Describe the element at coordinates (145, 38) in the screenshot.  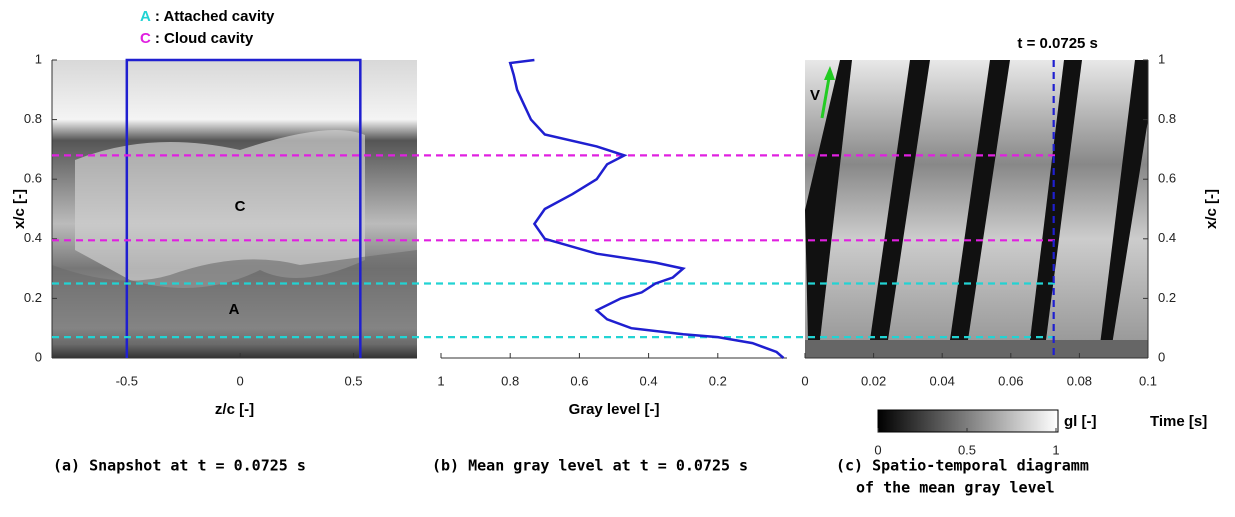
I see `legend-letter: C` at that location.